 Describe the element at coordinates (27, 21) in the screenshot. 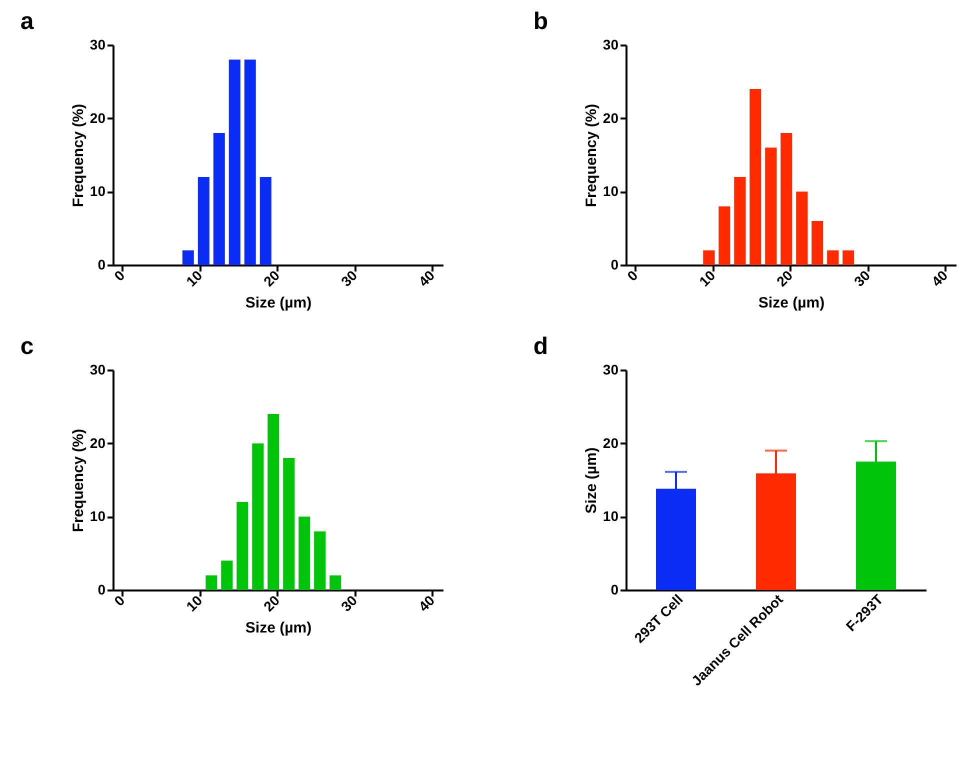

I see `chart-title: a` at that location.